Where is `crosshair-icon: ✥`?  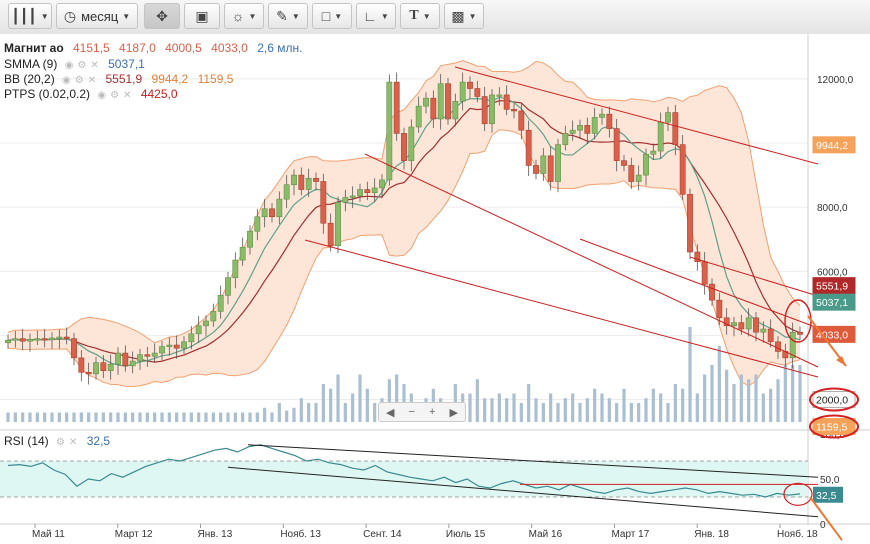 crosshair-icon: ✥ is located at coordinates (162, 16).